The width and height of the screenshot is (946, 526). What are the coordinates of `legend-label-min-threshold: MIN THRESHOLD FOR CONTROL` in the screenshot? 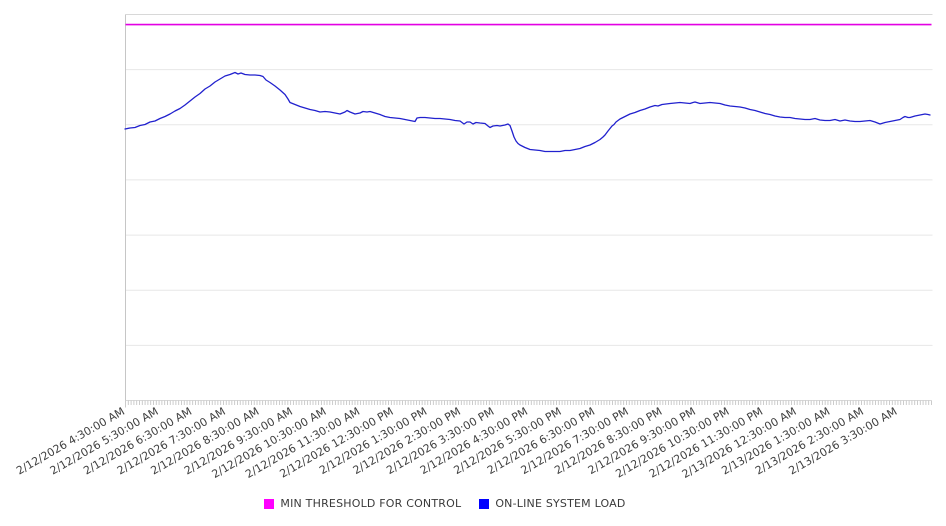 It's located at (371, 503).